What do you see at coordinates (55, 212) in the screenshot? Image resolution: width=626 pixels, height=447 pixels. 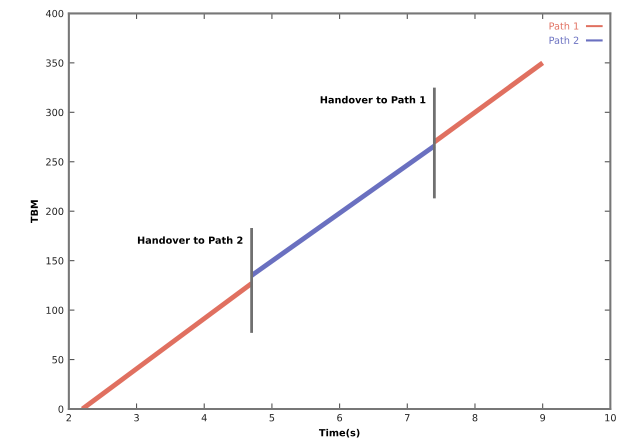 I see `y-tick-label: 200` at bounding box center [55, 212].